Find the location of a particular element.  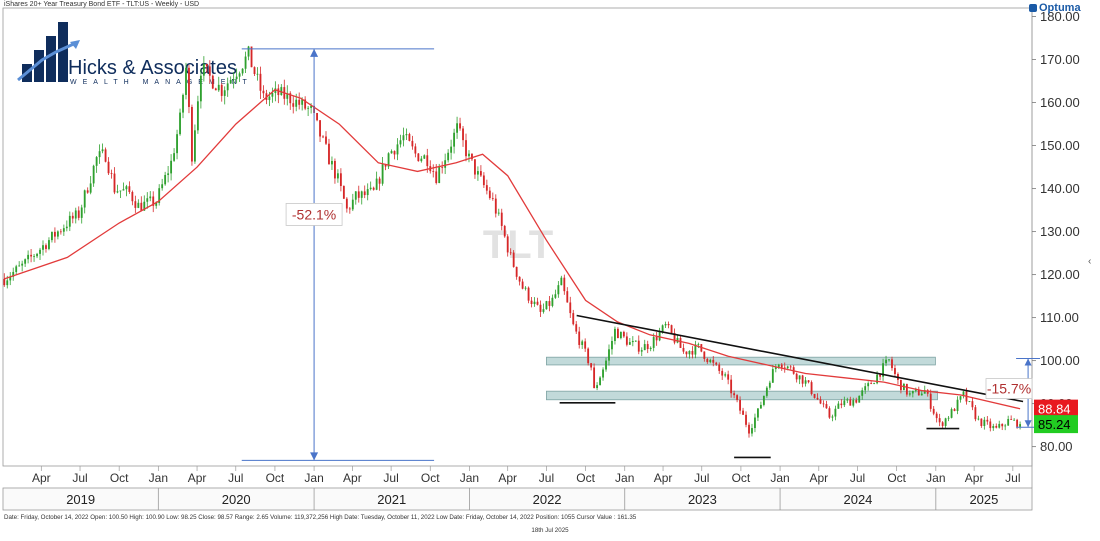

ma-value-label: 88.84 is located at coordinates (1054, 409).